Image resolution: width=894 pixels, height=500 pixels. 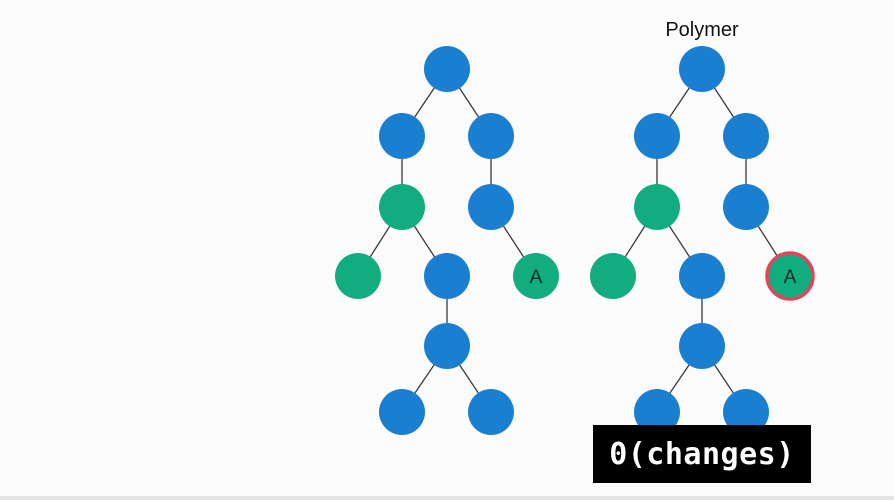 I want to click on tree-title: Polymer, so click(x=702, y=30).